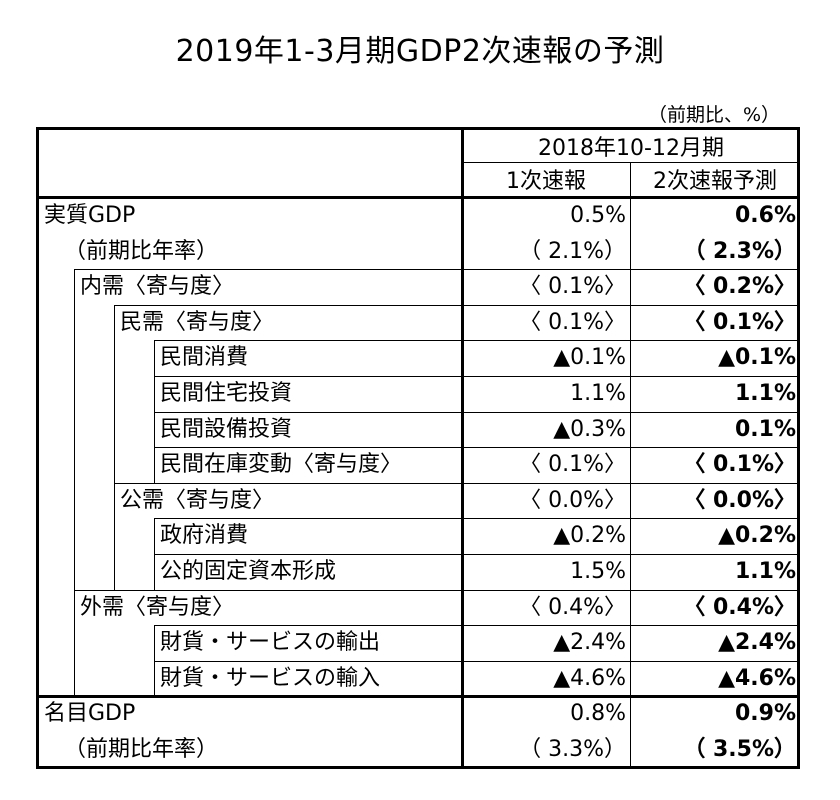  What do you see at coordinates (598, 393) in the screenshot?
I see `first-estimate-value: 1.1%` at bounding box center [598, 393].